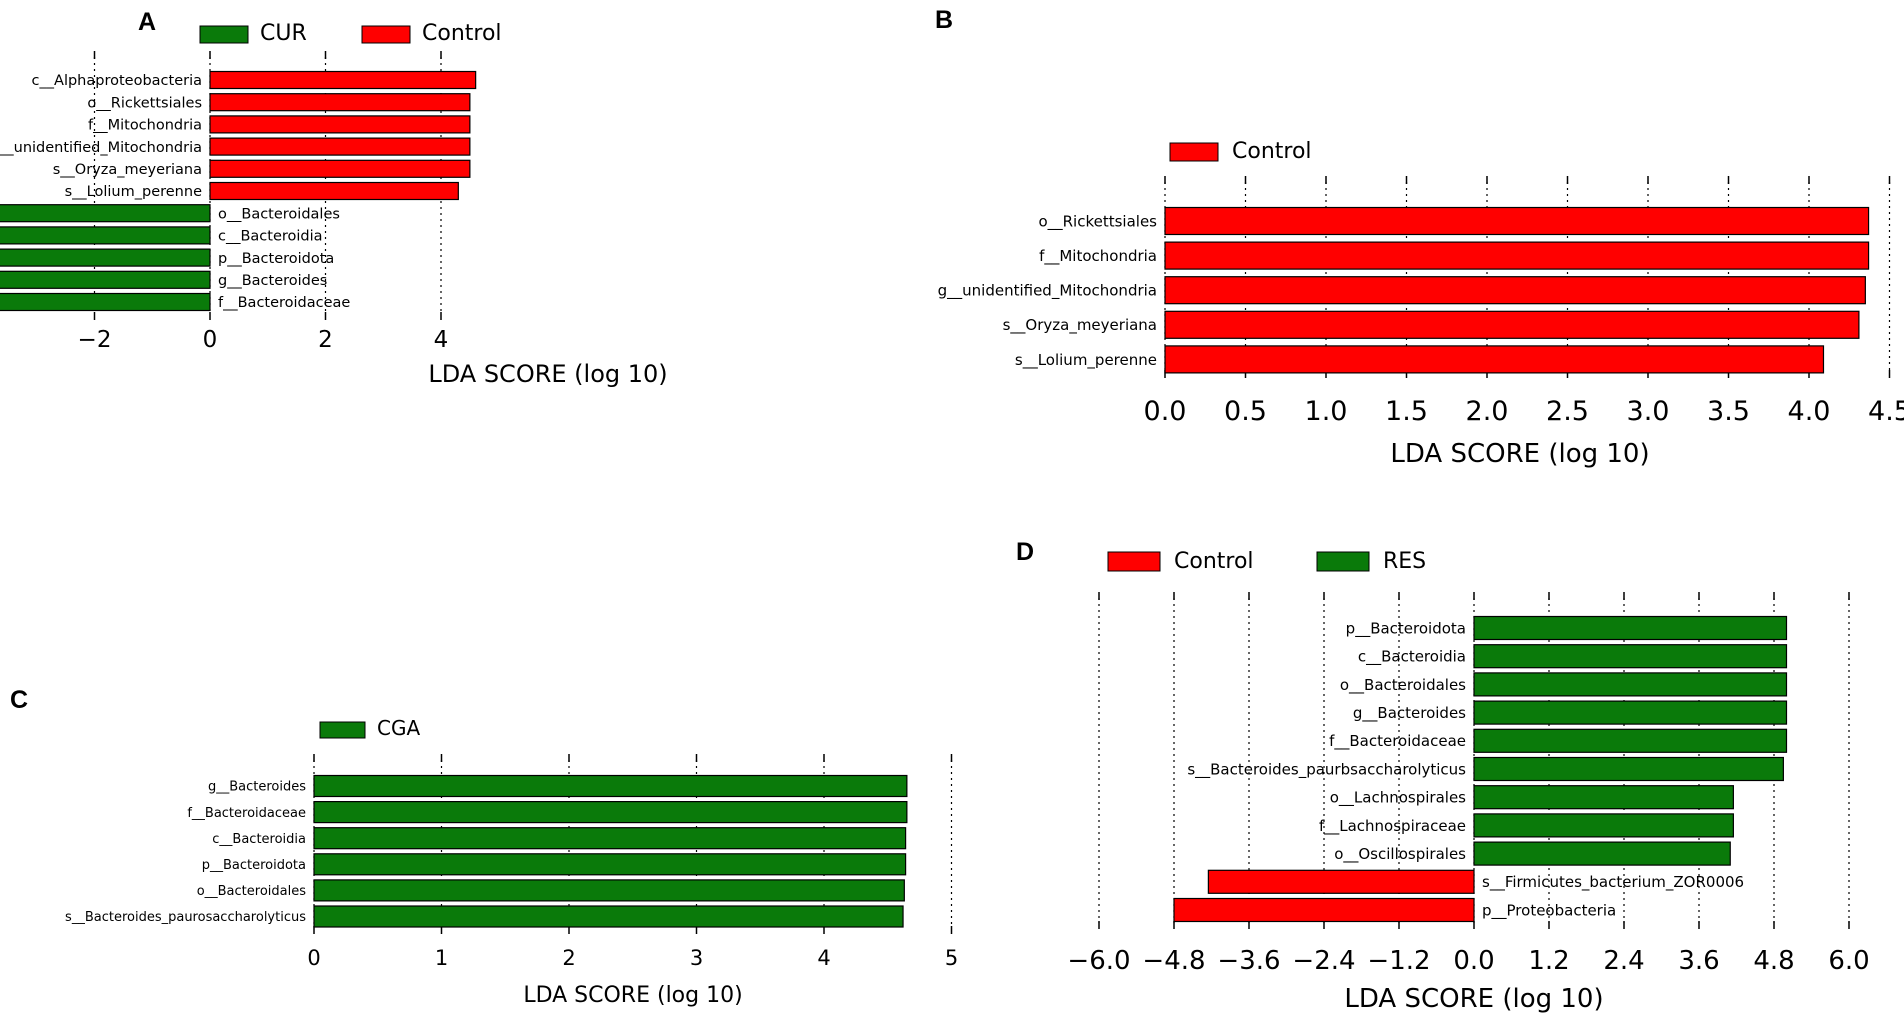 This screenshot has height=1017, width=1904. What do you see at coordinates (210, 340) in the screenshot?
I see `tick-label-A: 0` at bounding box center [210, 340].